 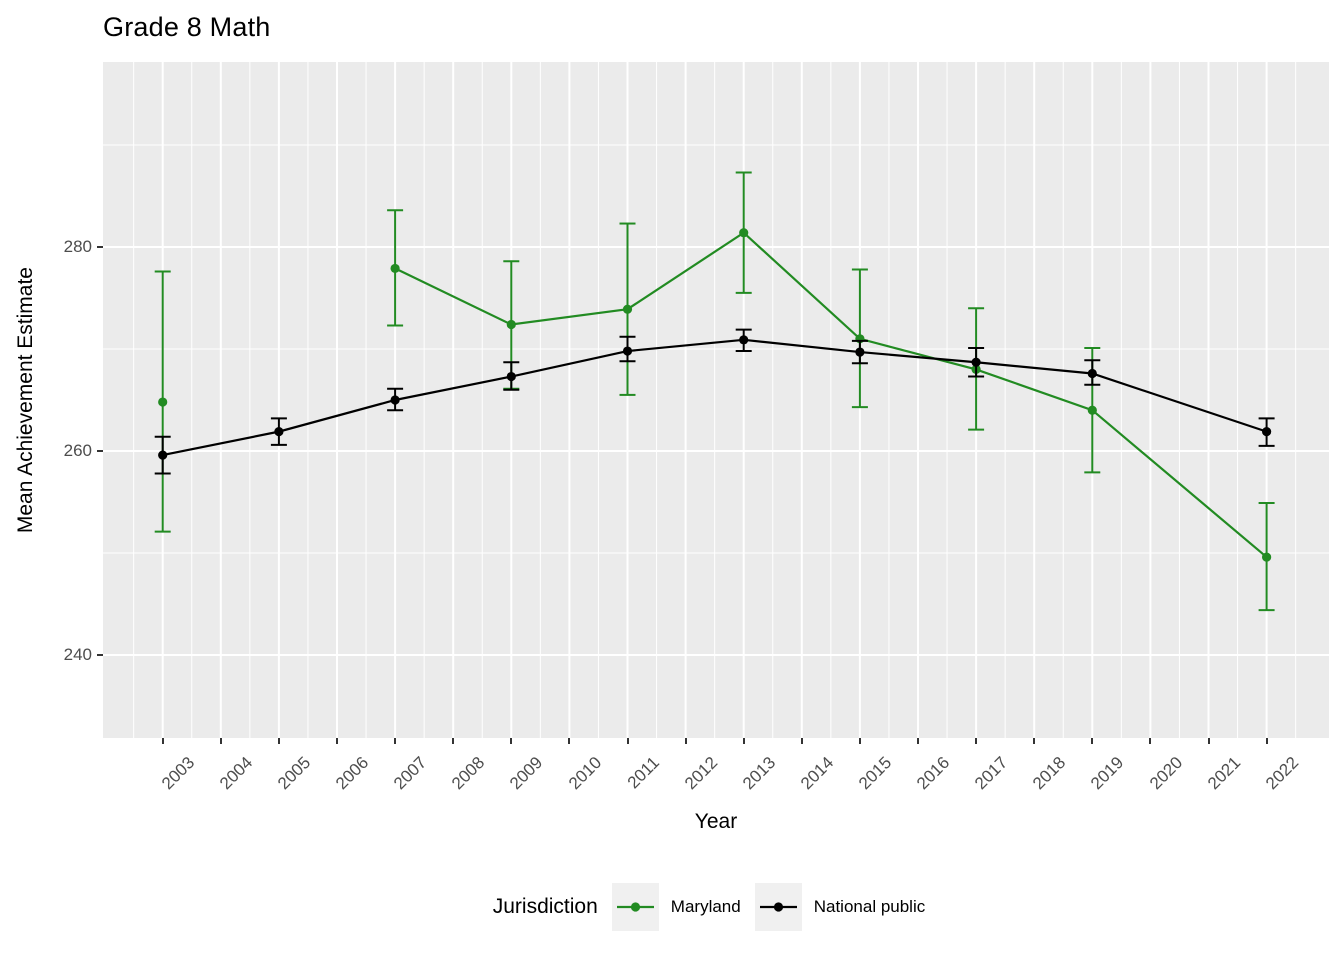 I want to click on y-tick-label: 280, so click(x=77, y=246).